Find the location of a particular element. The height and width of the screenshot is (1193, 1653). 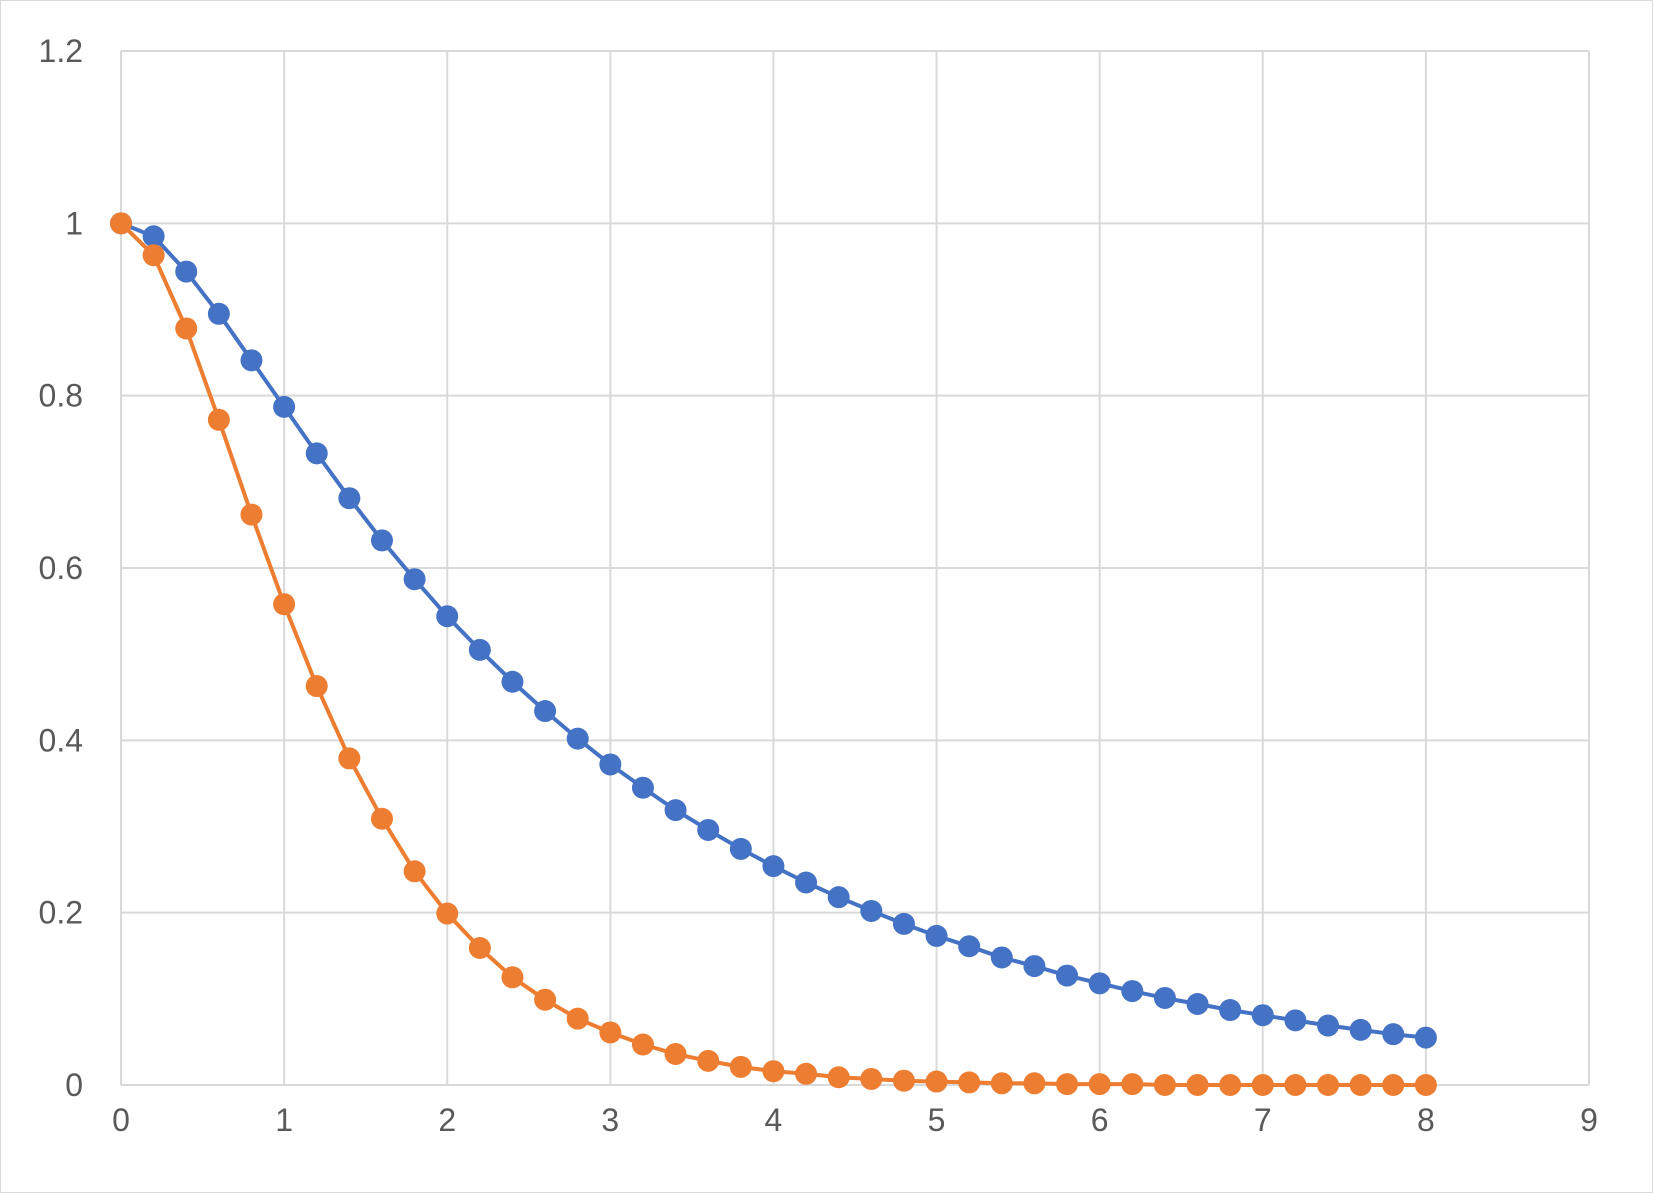

y-tick-label: 1.2 is located at coordinates (61, 51).